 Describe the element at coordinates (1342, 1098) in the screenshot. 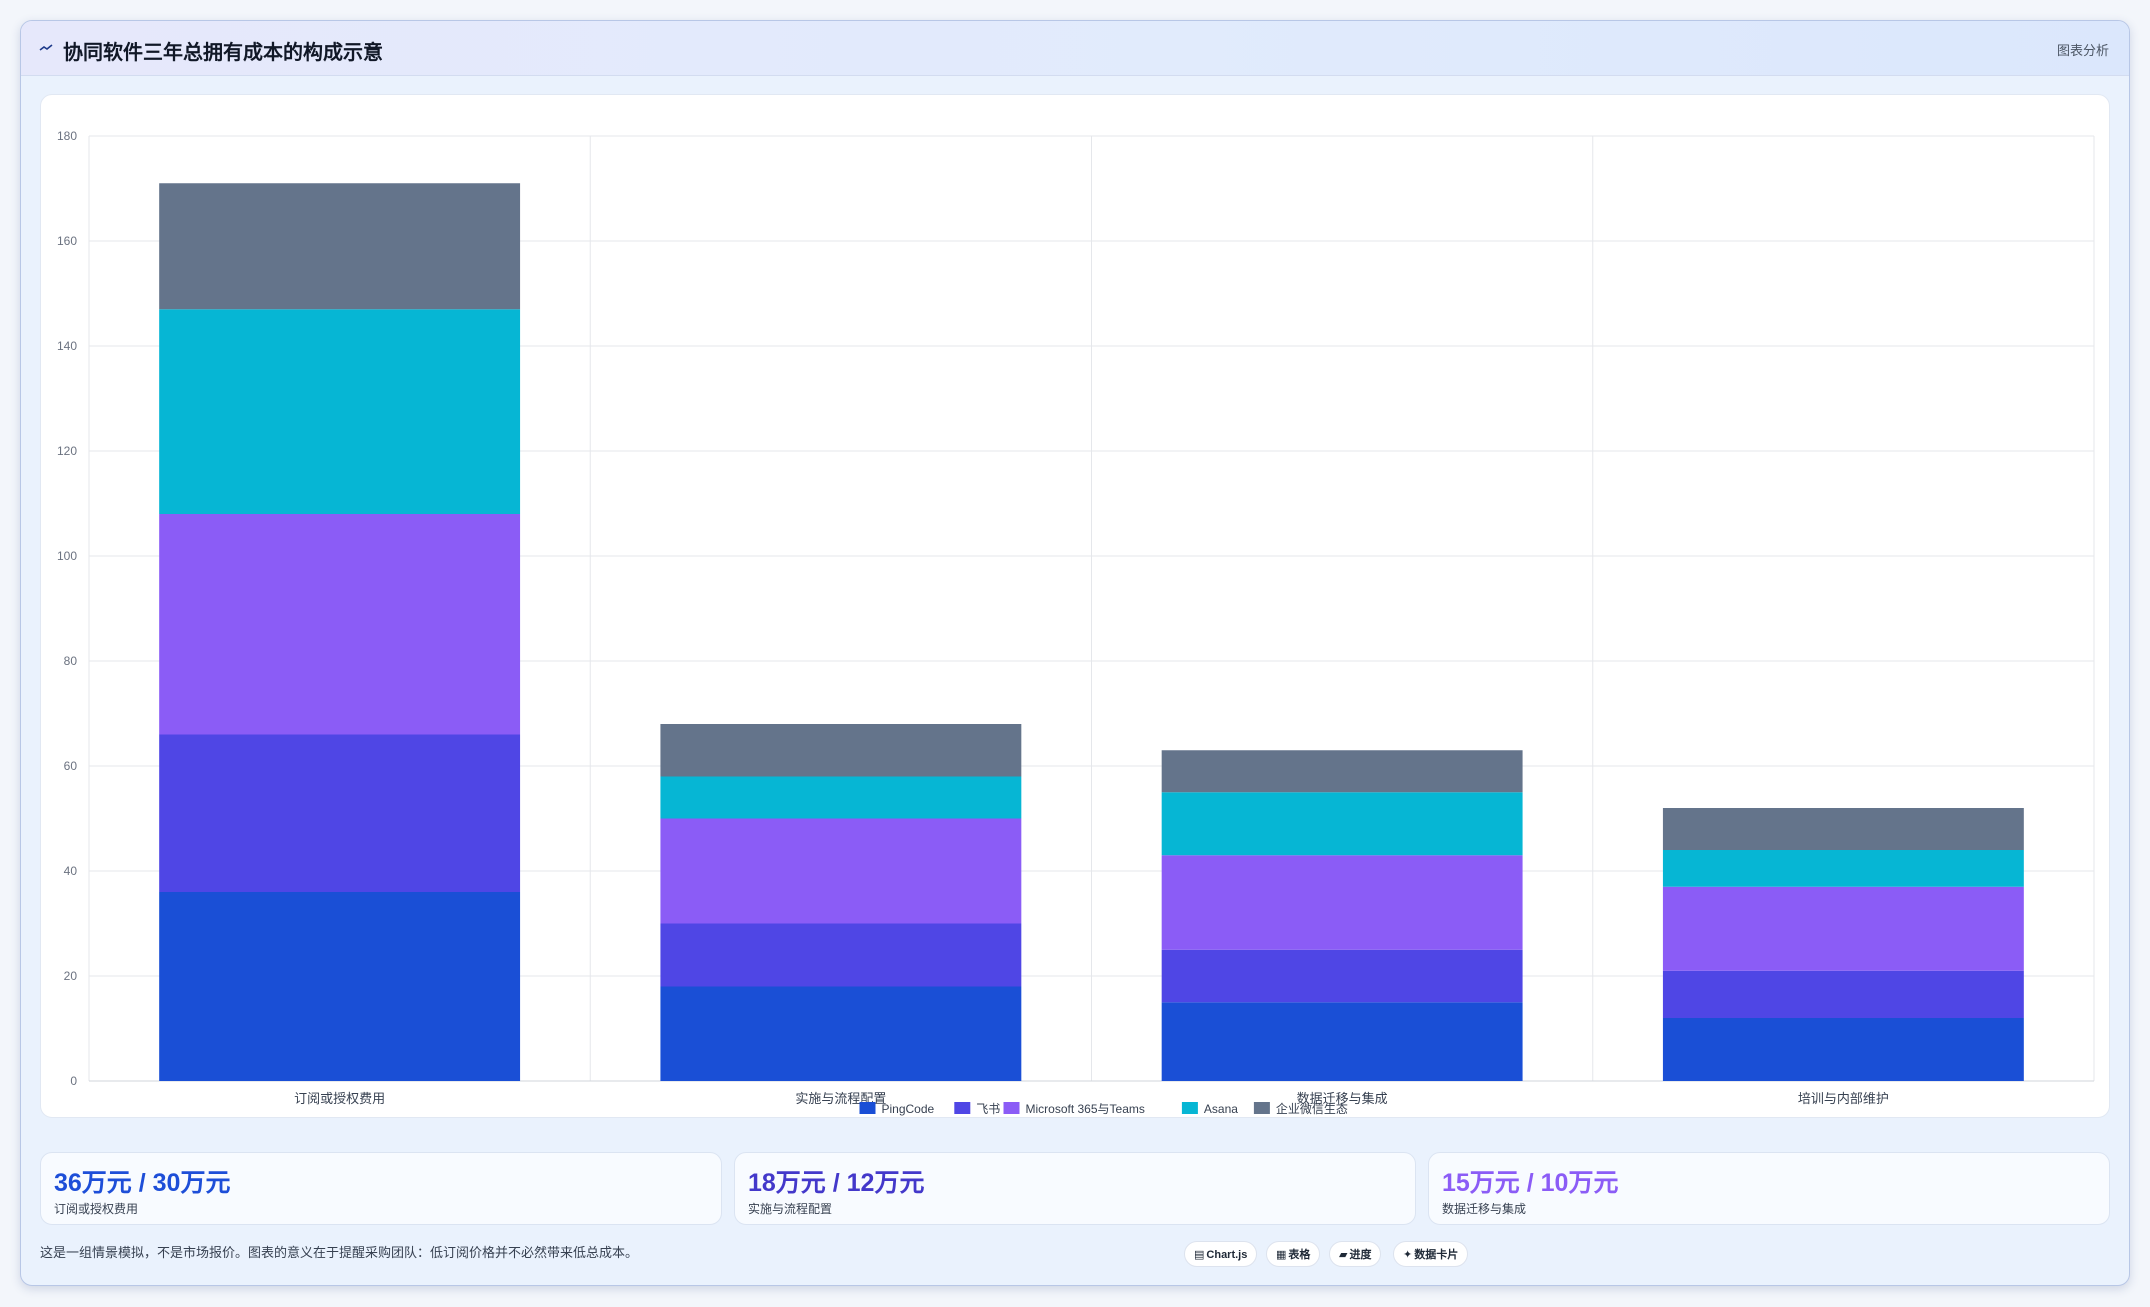

I see `x-tick-label: 数据迁移与集成` at that location.